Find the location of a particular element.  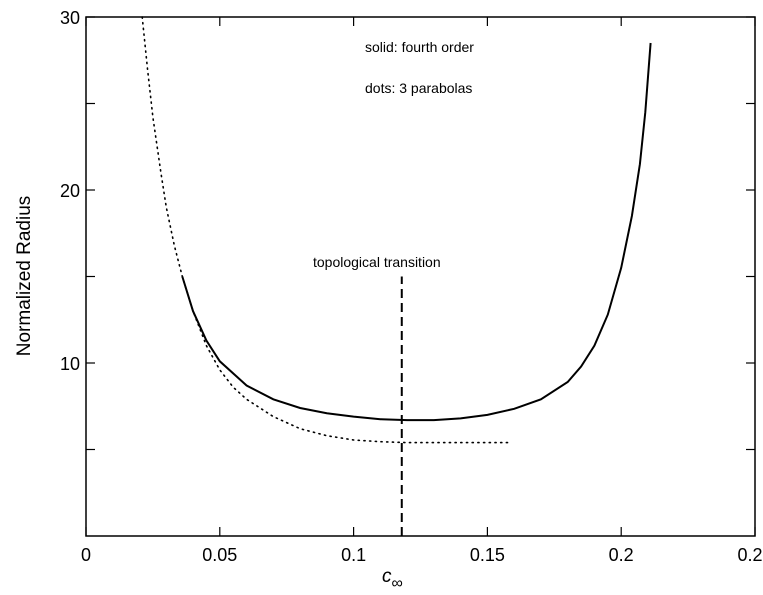

y-tick-label: 10 is located at coordinates (70, 364).